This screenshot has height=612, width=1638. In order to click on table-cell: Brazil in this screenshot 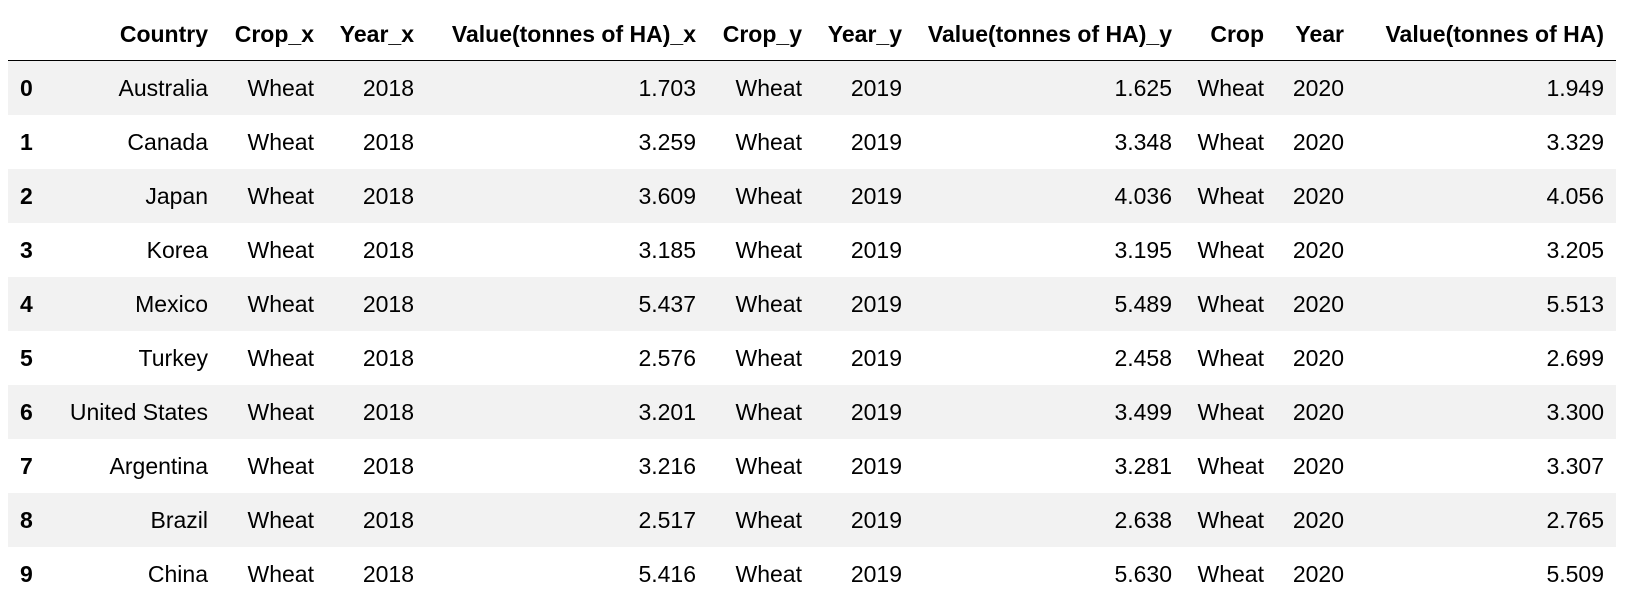, I will do `click(179, 519)`.